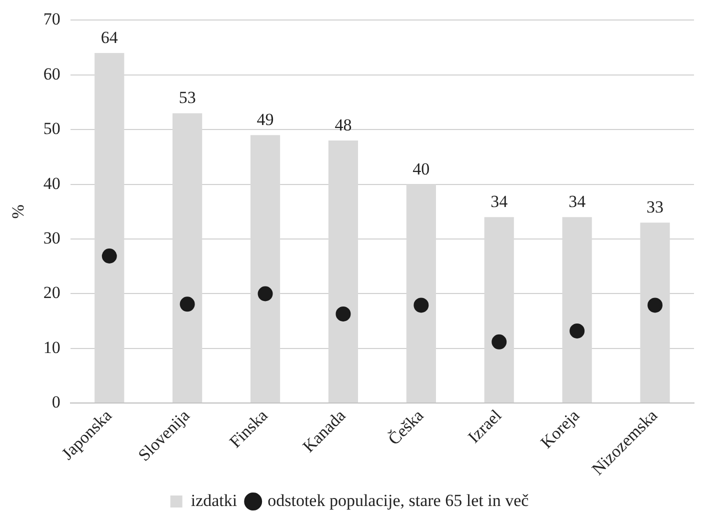 The width and height of the screenshot is (709, 525). Describe the element at coordinates (421, 168) in the screenshot. I see `data-label: 40` at that location.